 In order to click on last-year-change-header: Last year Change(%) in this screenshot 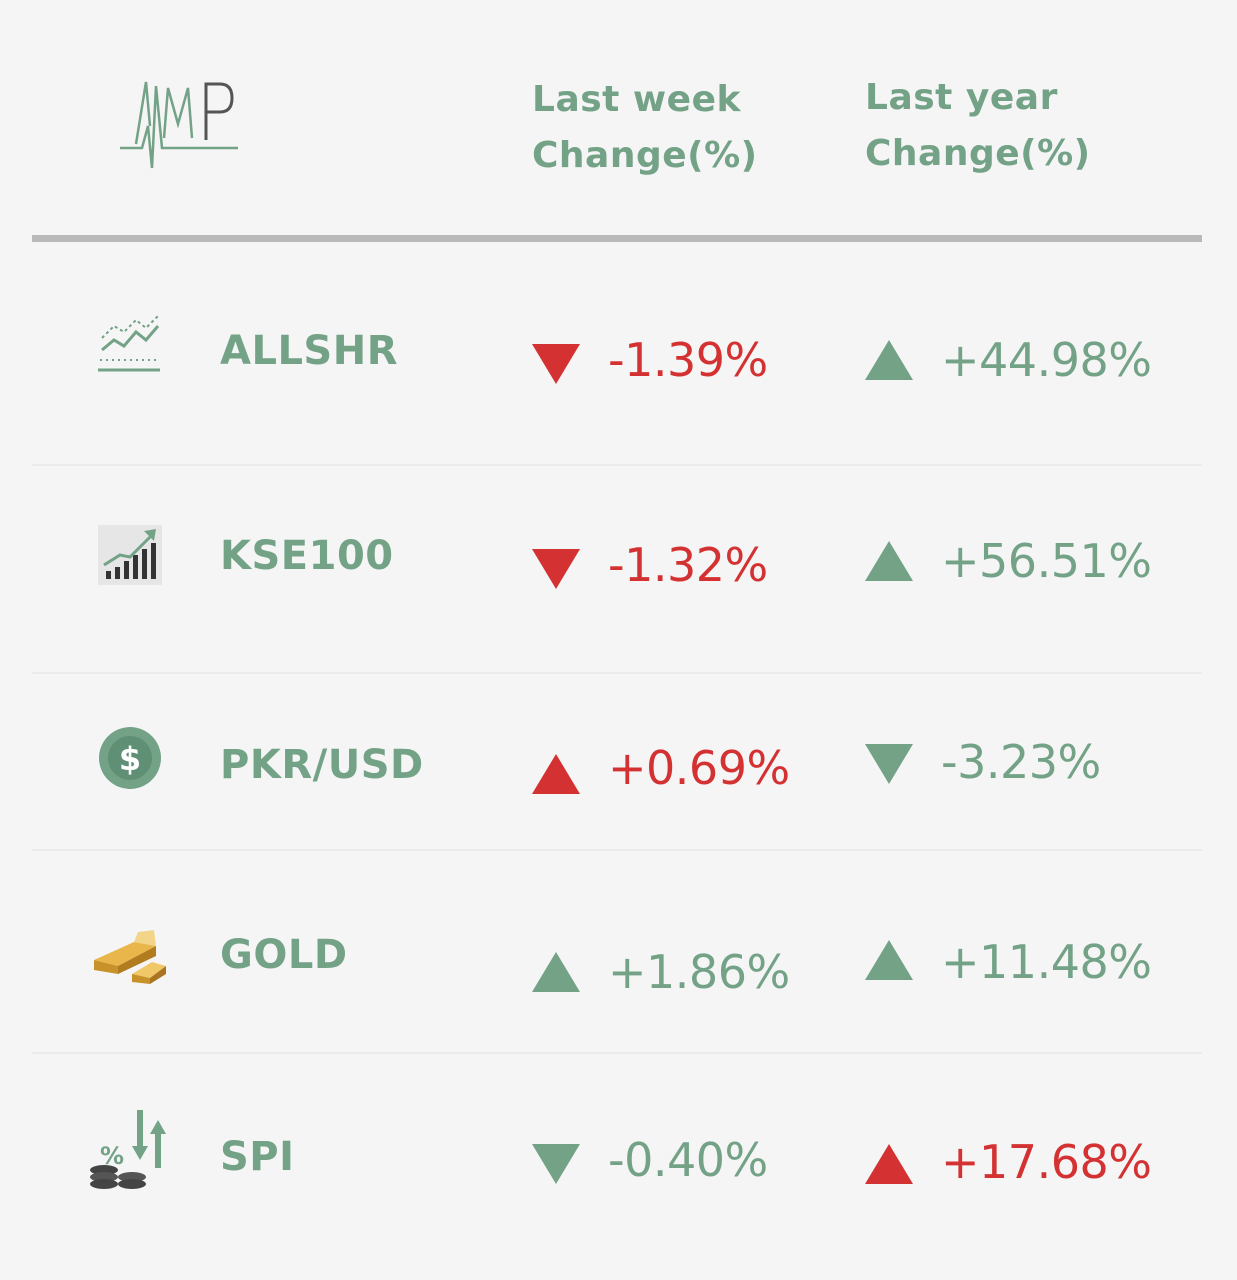, I will do `click(978, 125)`.